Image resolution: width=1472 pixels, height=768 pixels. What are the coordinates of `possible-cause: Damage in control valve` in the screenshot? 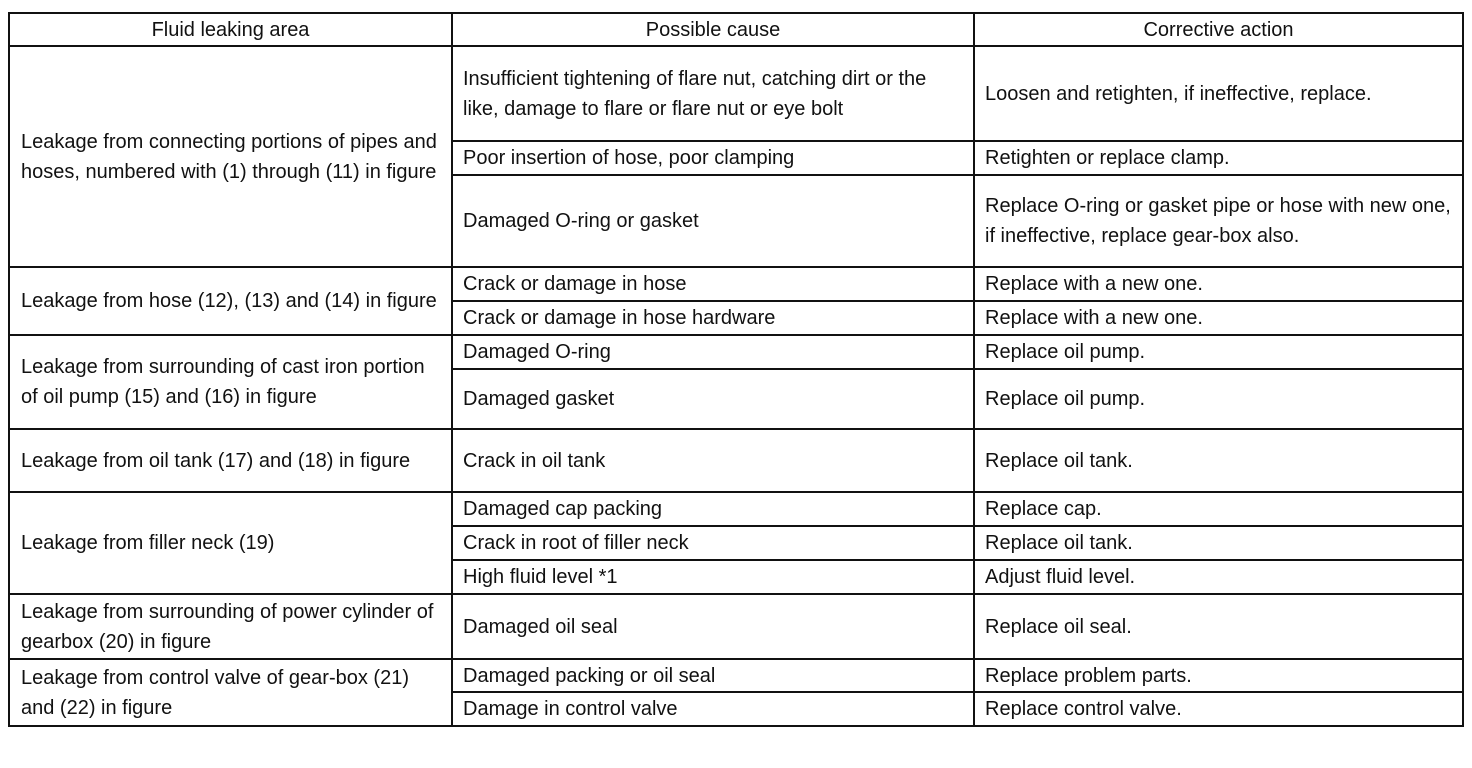 It's located at (713, 709).